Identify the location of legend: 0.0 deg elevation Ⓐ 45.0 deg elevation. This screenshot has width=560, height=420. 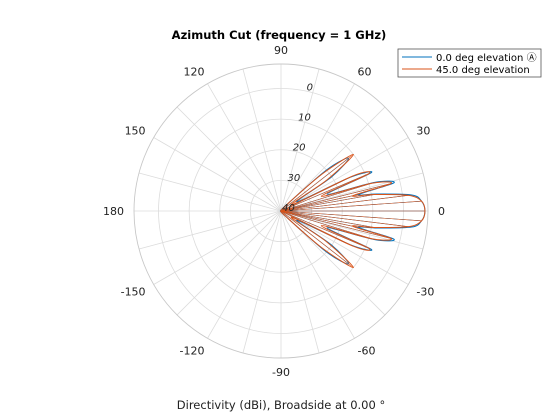
(469, 63).